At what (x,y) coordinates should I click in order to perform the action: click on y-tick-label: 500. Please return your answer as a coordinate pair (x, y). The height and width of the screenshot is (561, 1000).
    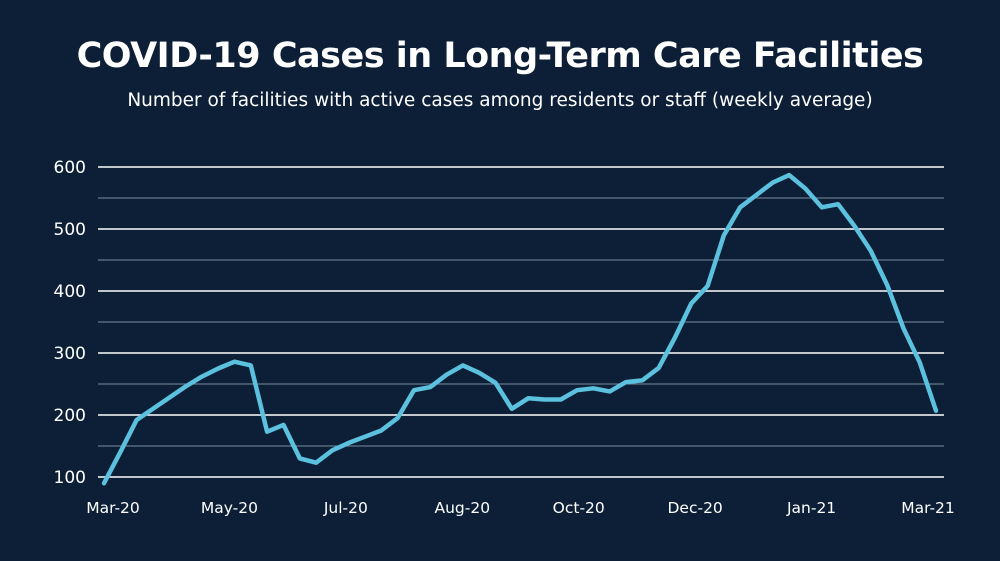
    Looking at the image, I should click on (70, 230).